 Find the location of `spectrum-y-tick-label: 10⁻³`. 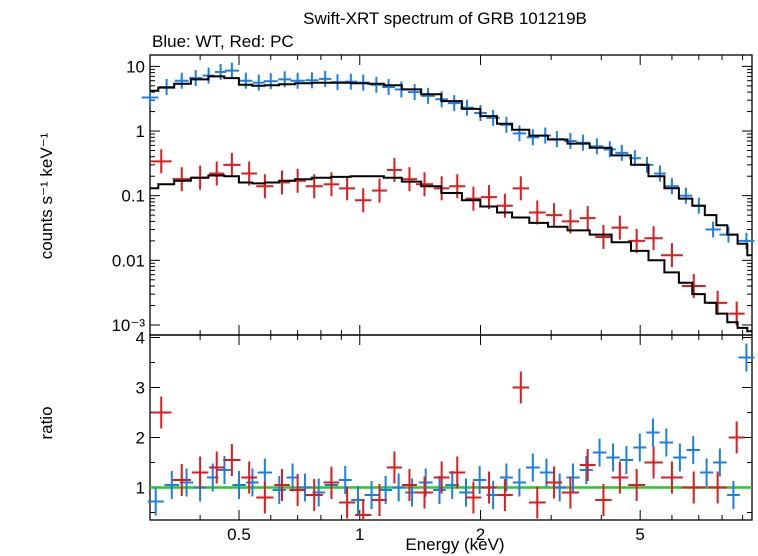

spectrum-y-tick-label: 10⁻³ is located at coordinates (128, 325).